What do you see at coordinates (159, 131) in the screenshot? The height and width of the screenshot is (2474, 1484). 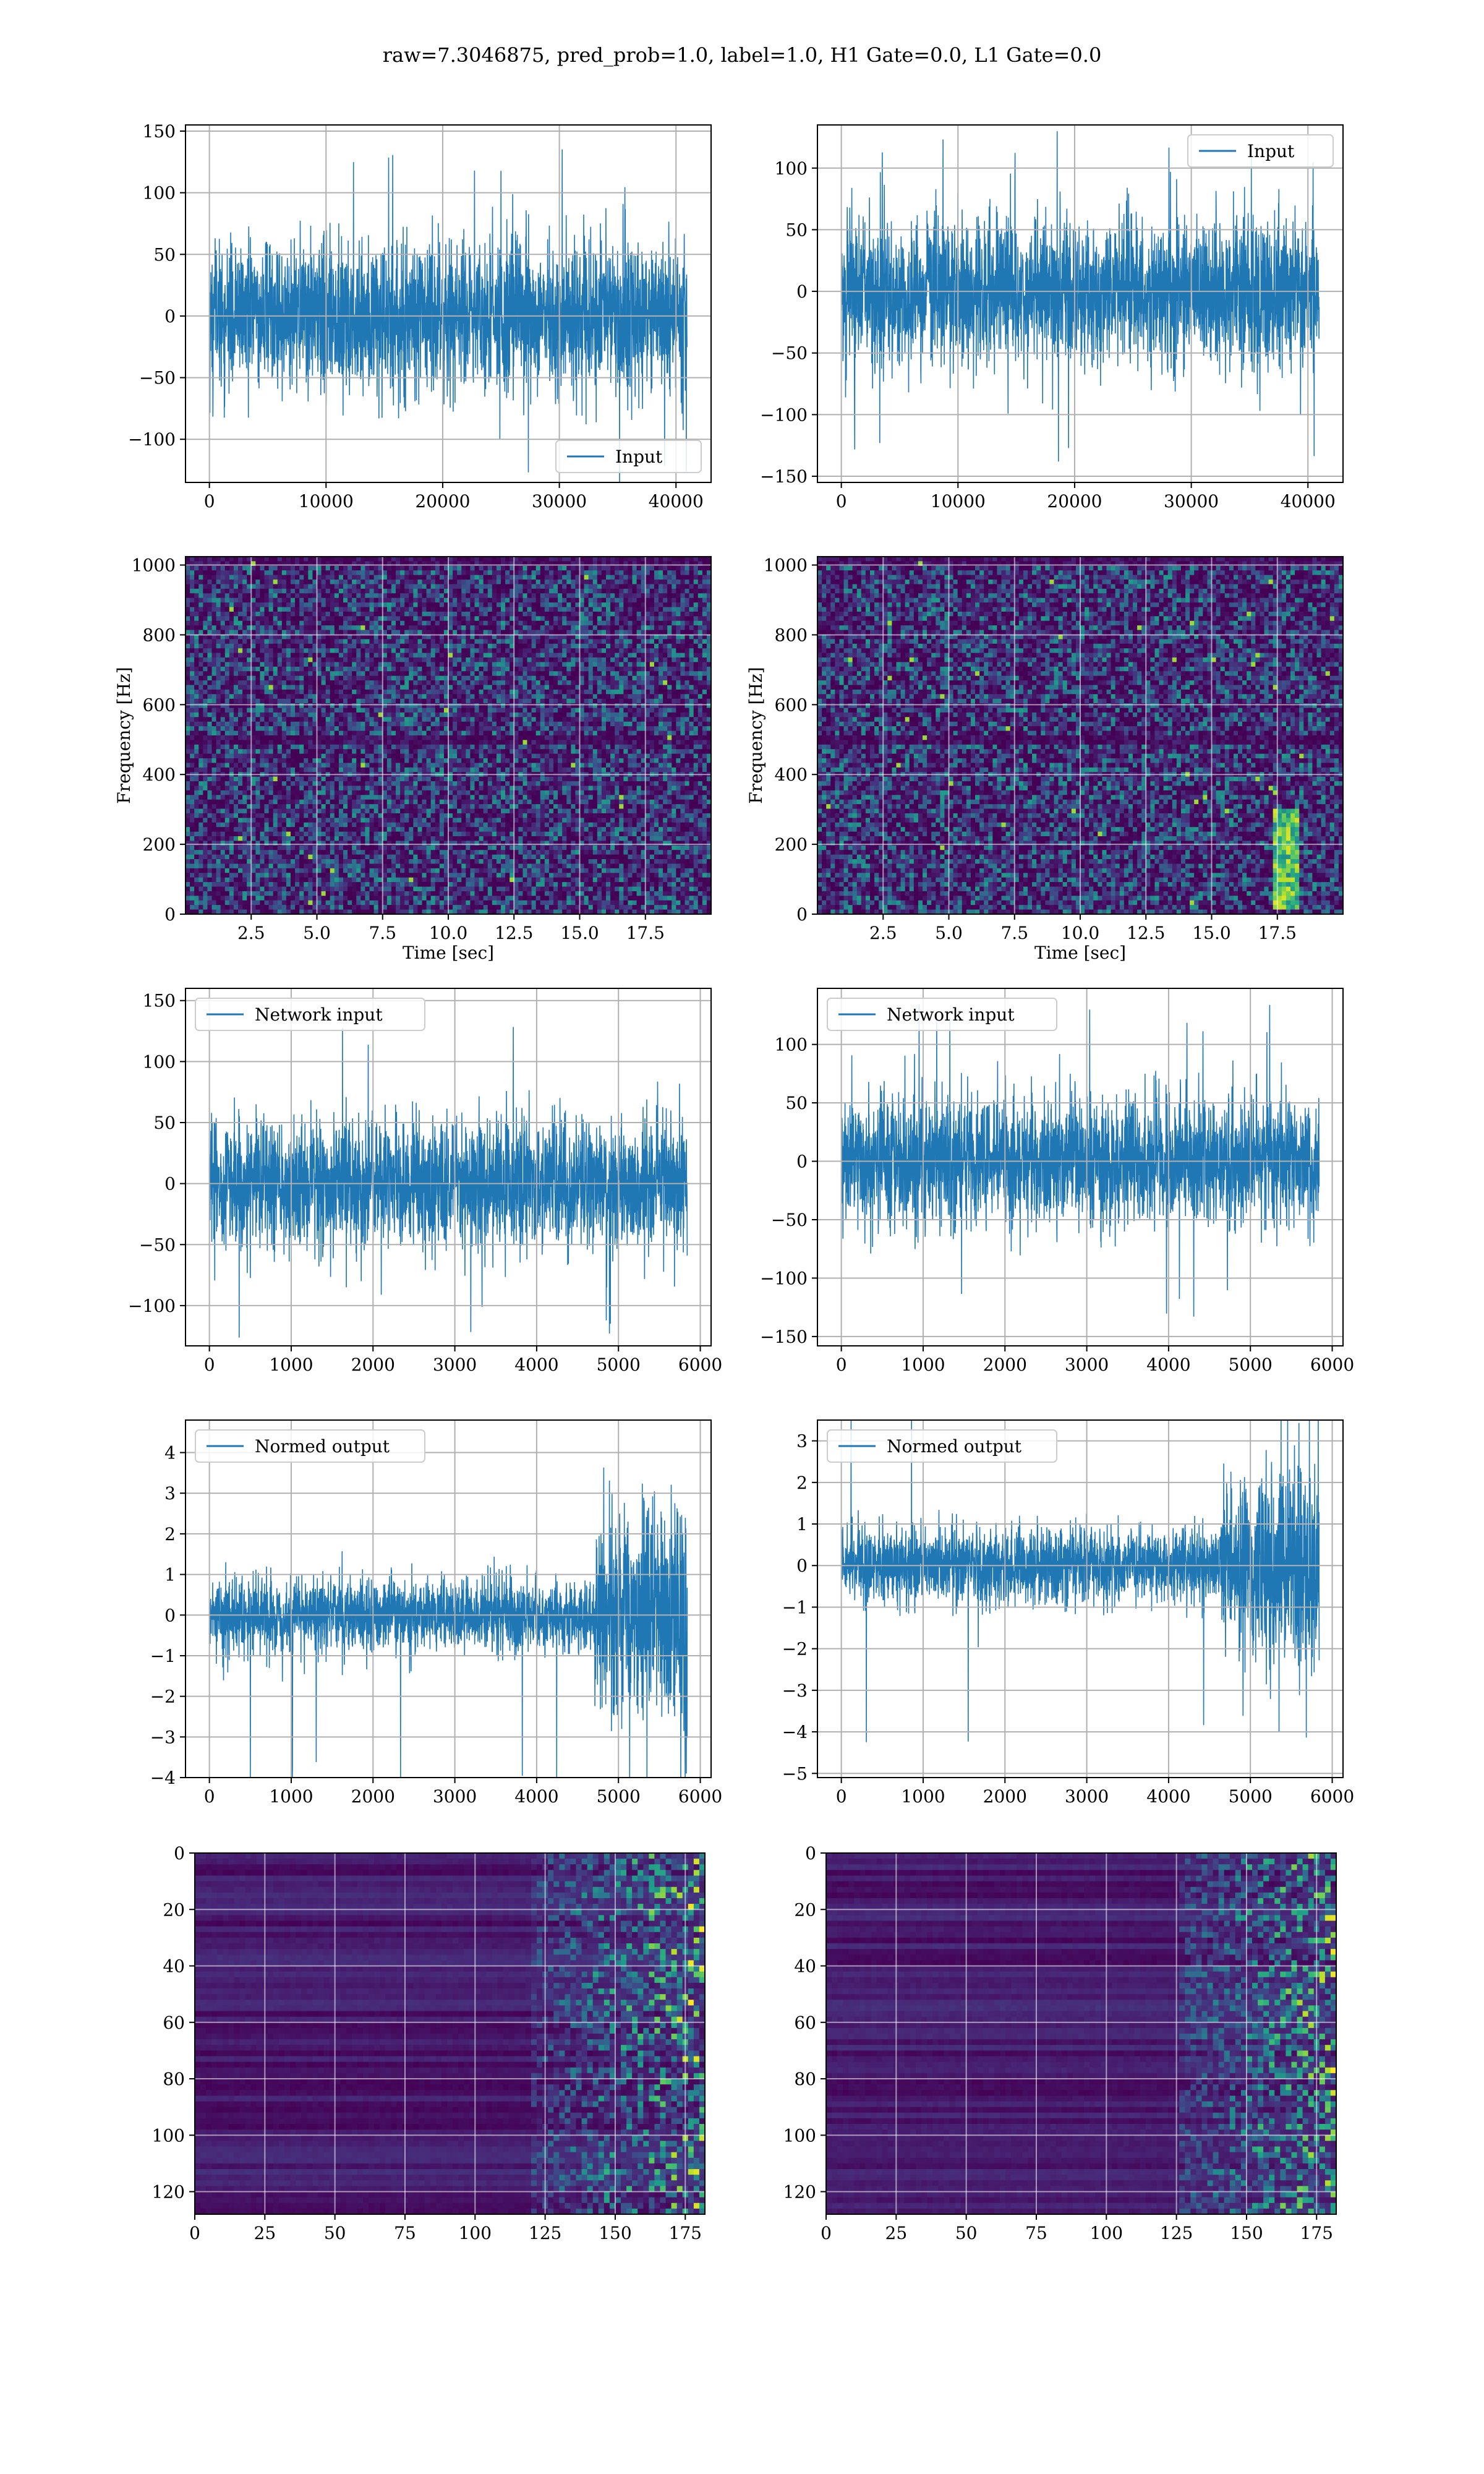 I see `y-tick-label: 150` at bounding box center [159, 131].